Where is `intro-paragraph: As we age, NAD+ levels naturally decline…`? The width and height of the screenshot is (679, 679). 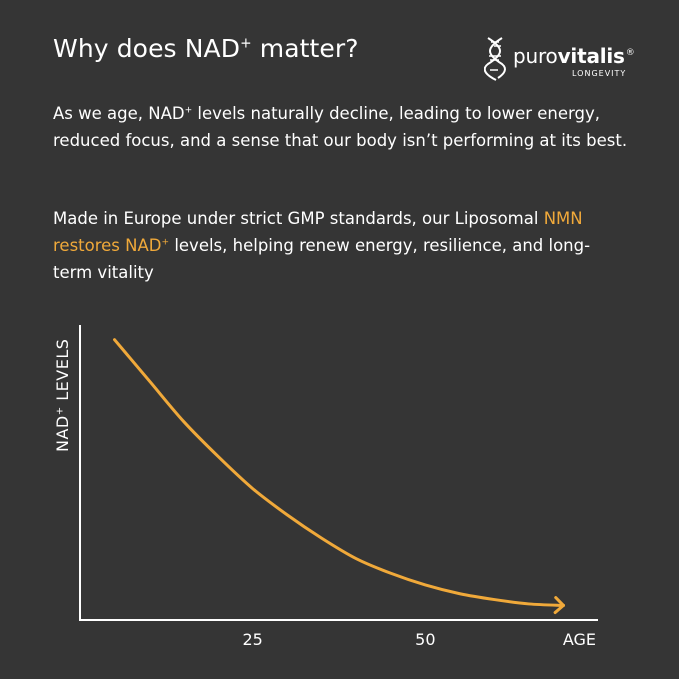 intro-paragraph: As we age, NAD+ levels naturally decline… is located at coordinates (340, 127).